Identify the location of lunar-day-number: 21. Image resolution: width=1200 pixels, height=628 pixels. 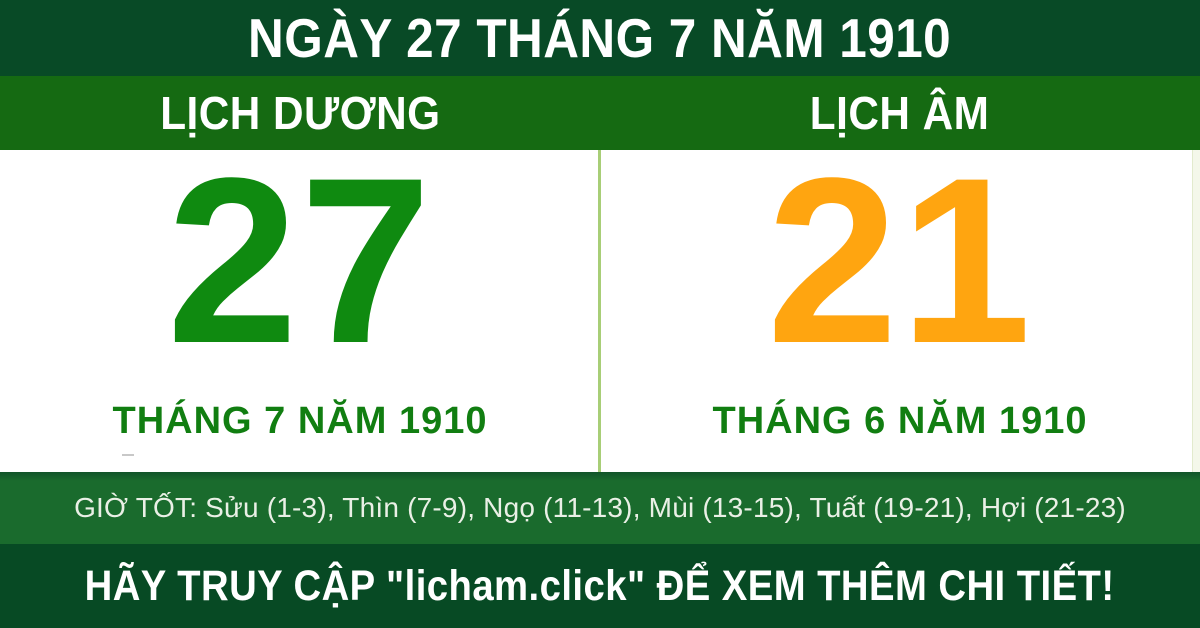
(900, 261).